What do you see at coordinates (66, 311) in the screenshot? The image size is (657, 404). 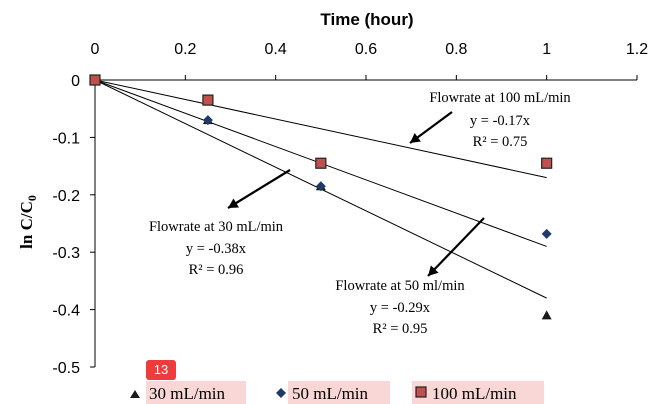 I see `y-tick-label: -0.4` at bounding box center [66, 311].